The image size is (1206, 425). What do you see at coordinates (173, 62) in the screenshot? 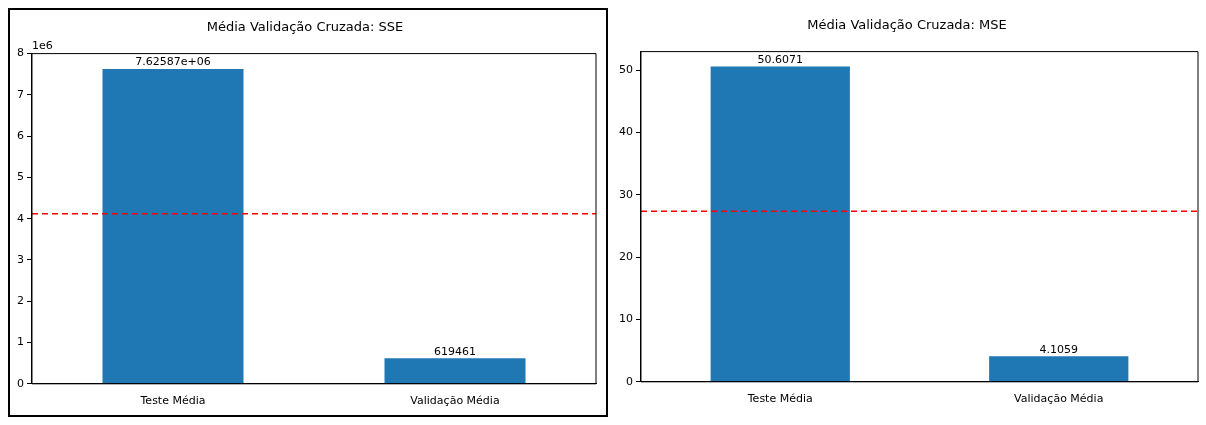
I see `annotation: 7.62587e+06` at bounding box center [173, 62].